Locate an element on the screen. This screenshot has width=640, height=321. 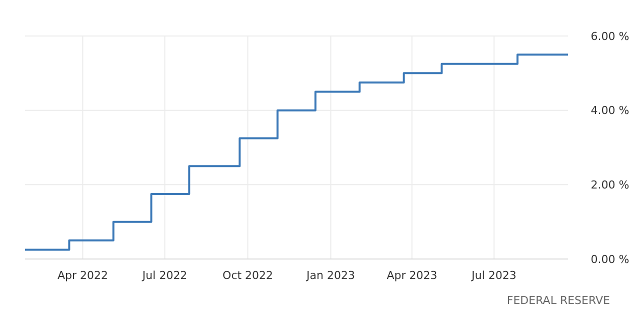
x-tick-label: Jan 2023 is located at coordinates (330, 275).